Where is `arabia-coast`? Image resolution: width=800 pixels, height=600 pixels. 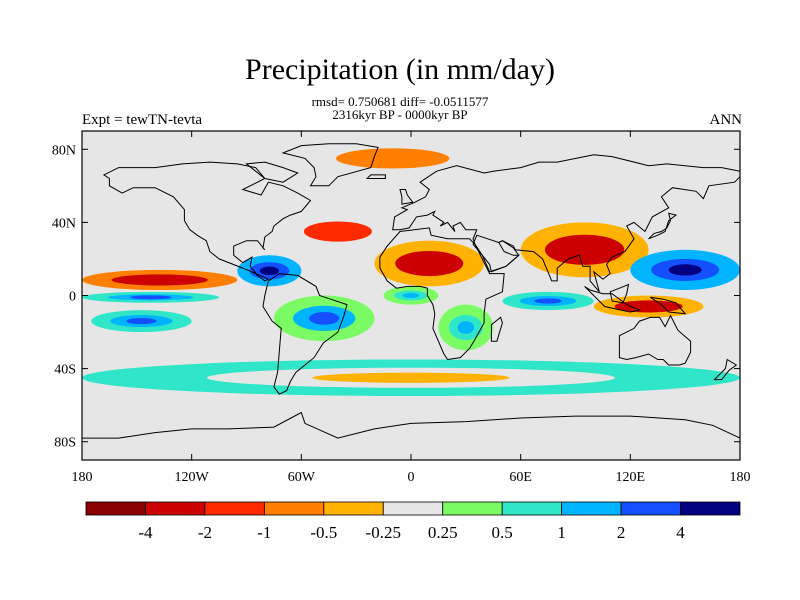 arabia-coast is located at coordinates (496, 253).